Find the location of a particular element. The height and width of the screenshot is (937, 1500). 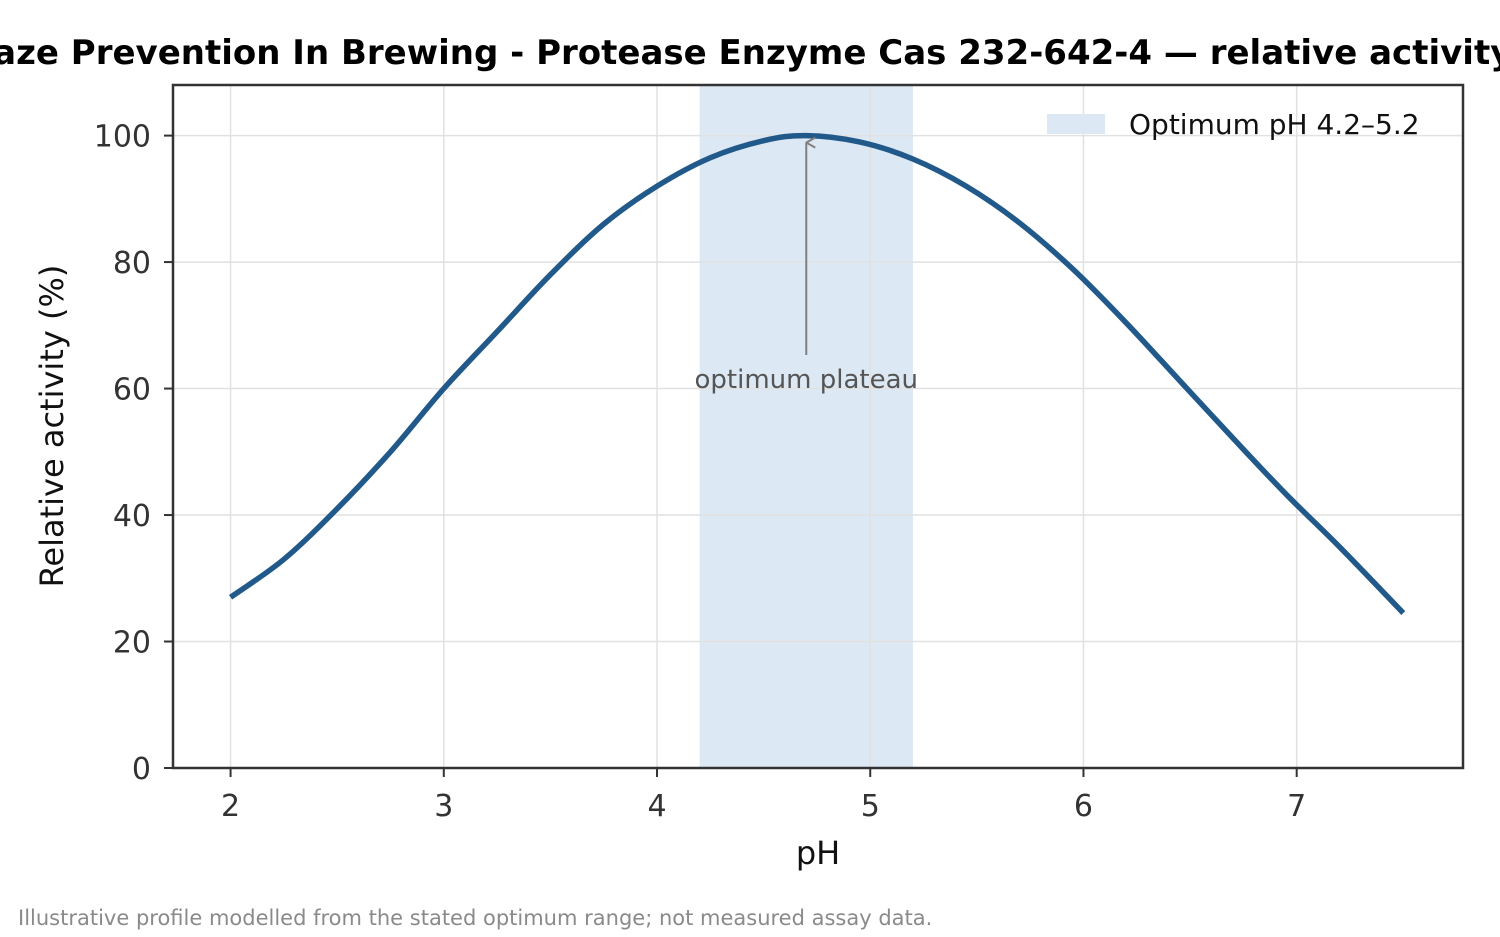

x-axis-label: pH is located at coordinates (818, 853).